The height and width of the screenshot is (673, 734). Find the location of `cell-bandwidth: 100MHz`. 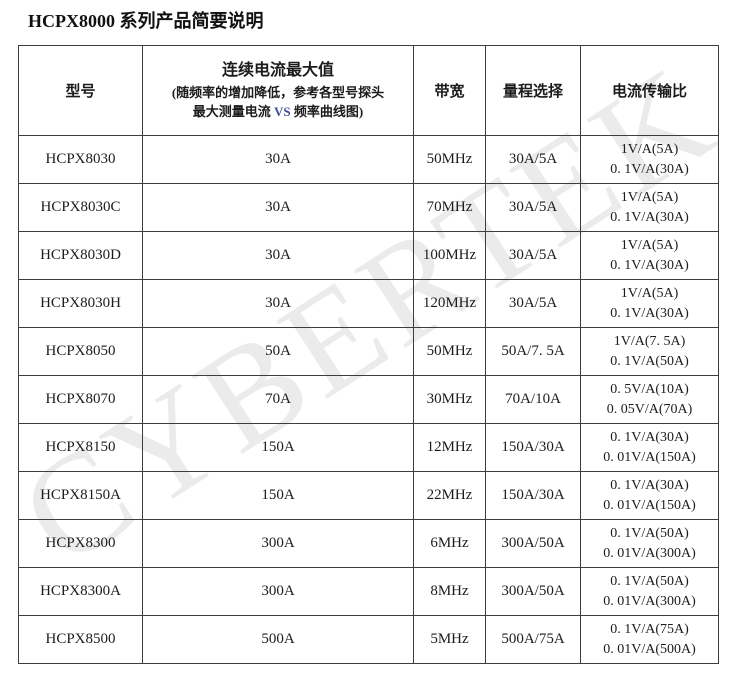

cell-bandwidth: 100MHz is located at coordinates (449, 255).